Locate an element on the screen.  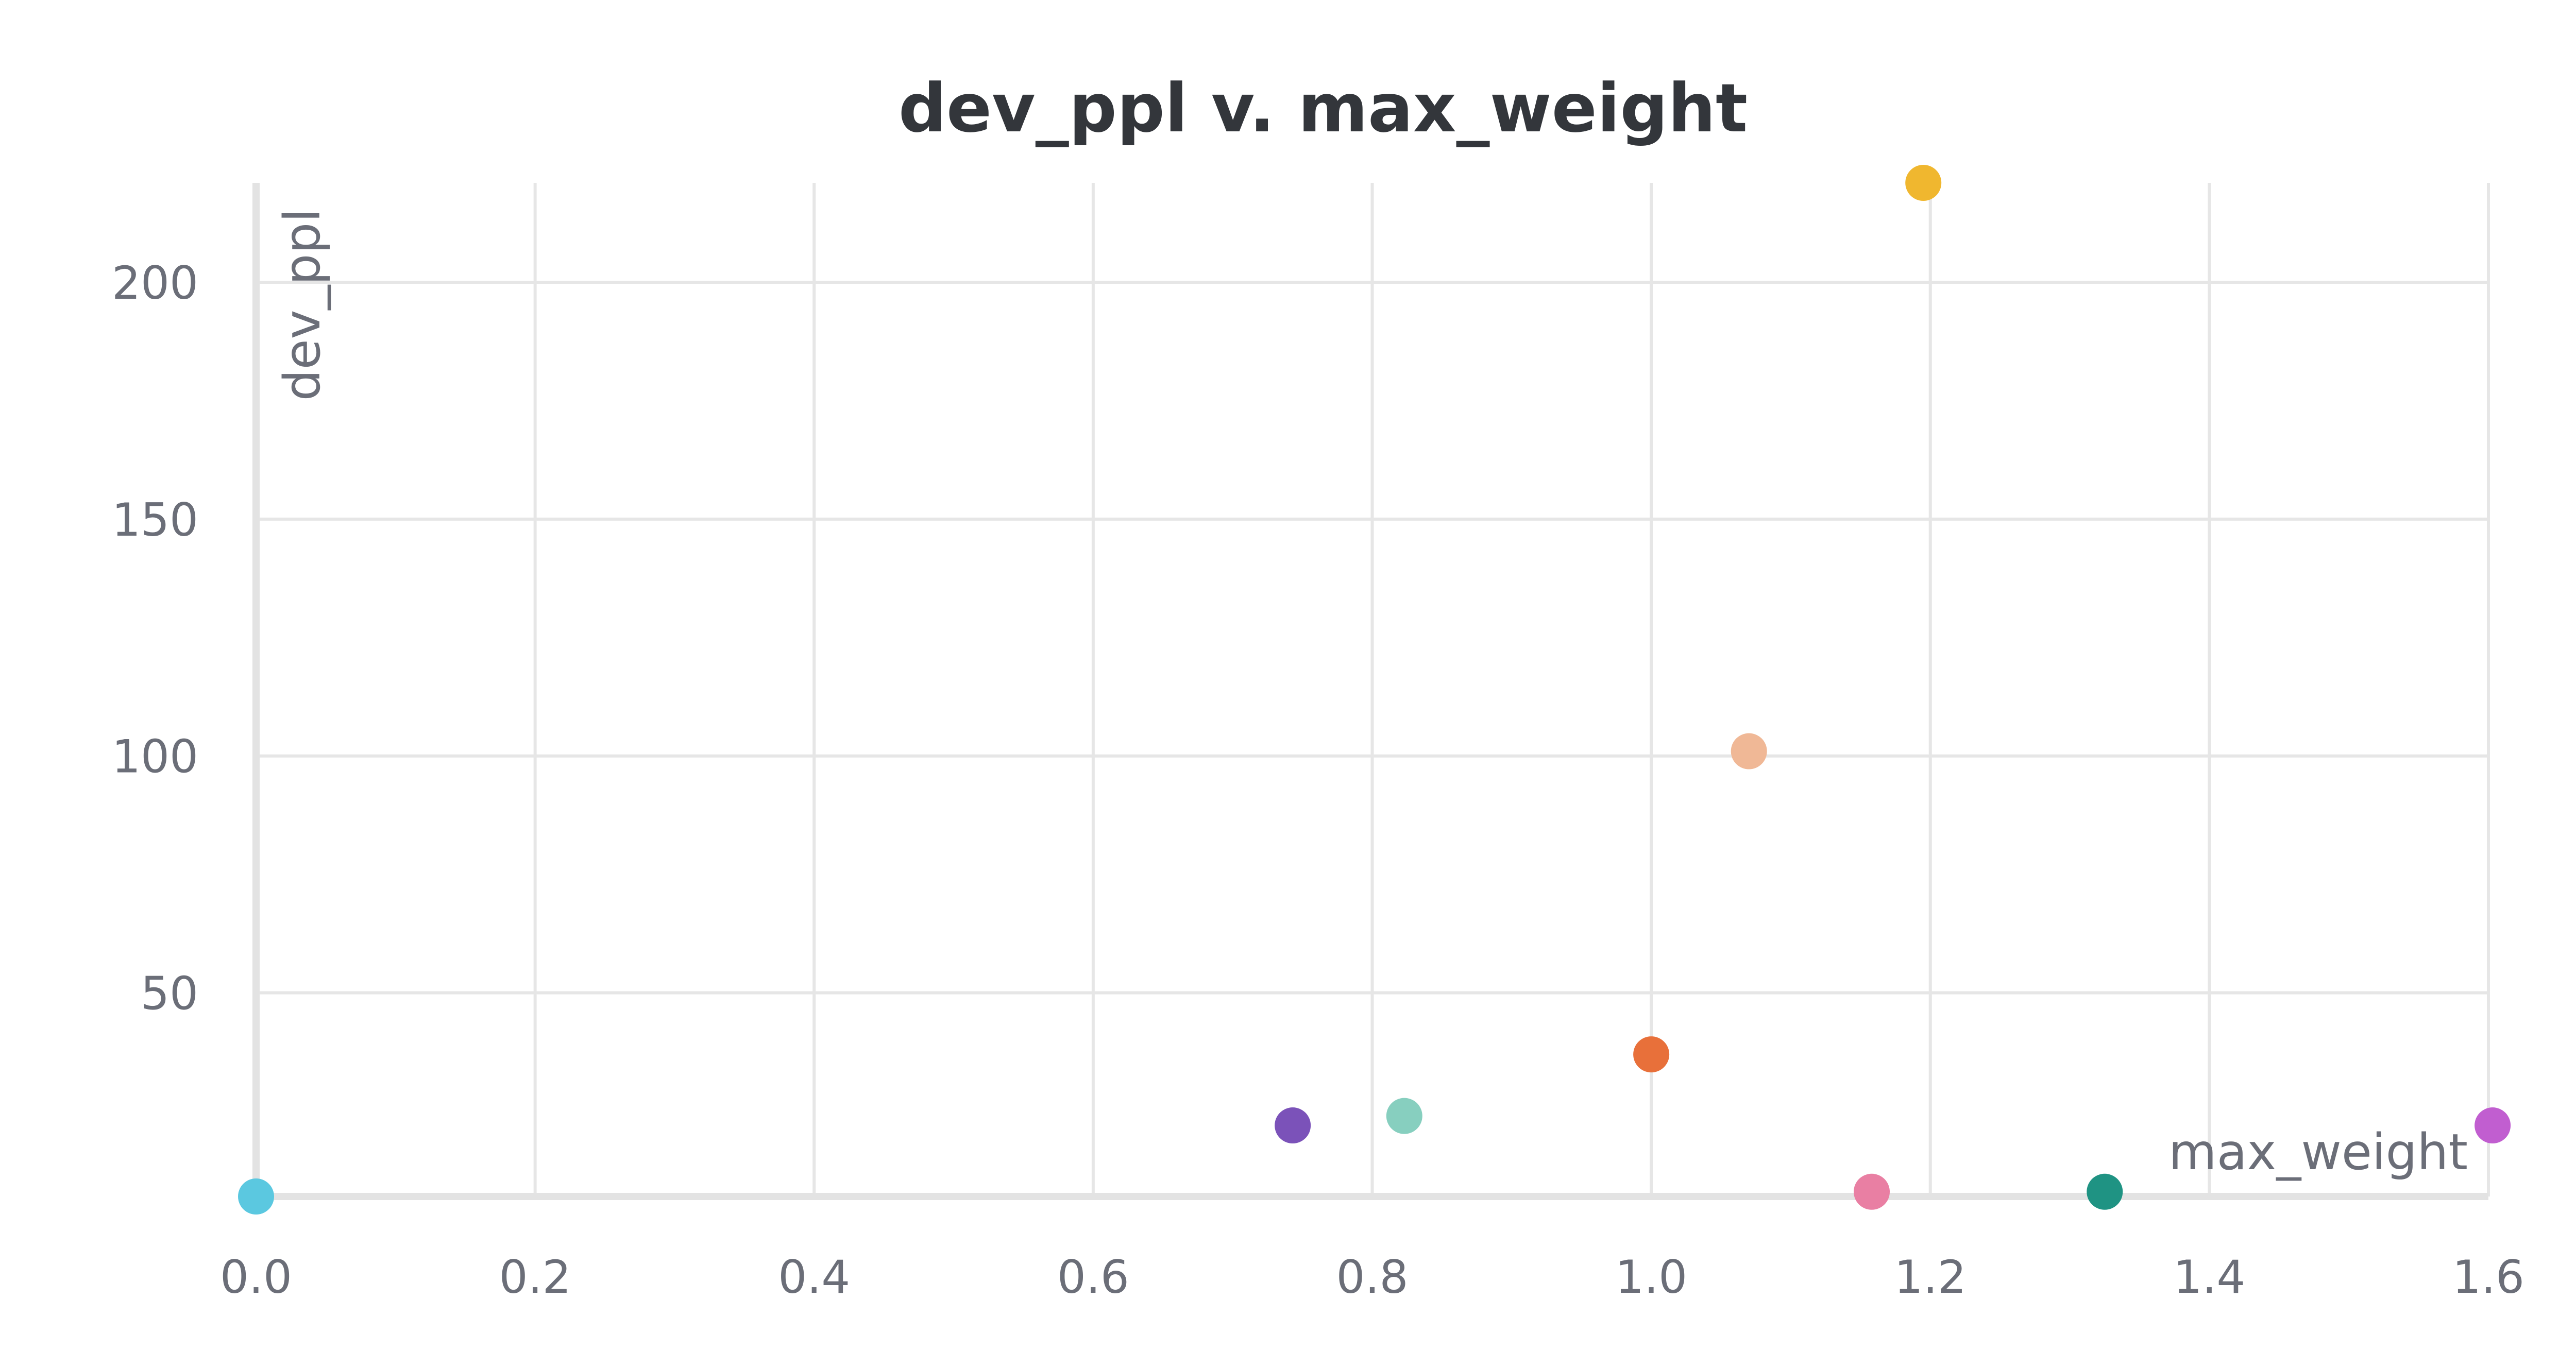
x-tick-label: 0.8 is located at coordinates (1372, 1277).